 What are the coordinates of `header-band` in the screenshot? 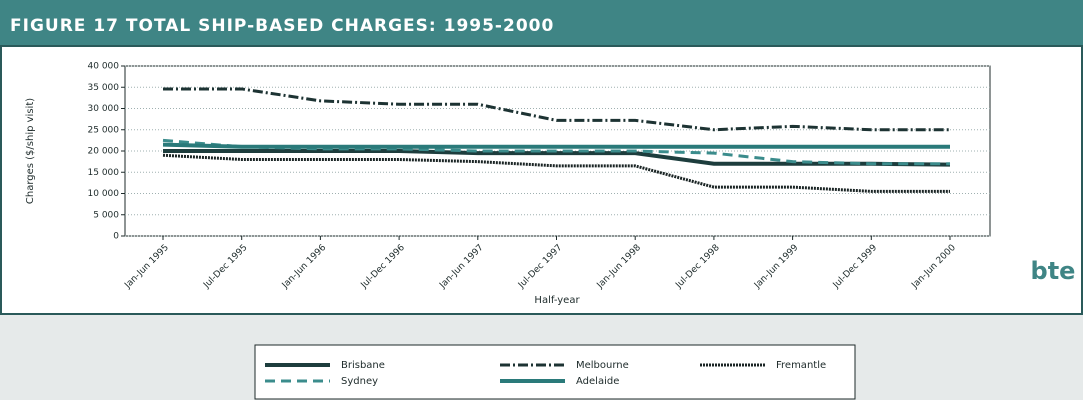 It's located at (541, 23).